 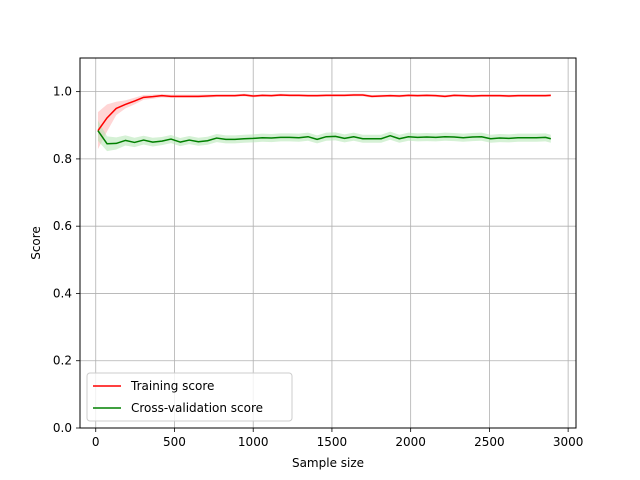 What do you see at coordinates (197, 408) in the screenshot?
I see `legend-label-cross-validation: Cross-validation score` at bounding box center [197, 408].